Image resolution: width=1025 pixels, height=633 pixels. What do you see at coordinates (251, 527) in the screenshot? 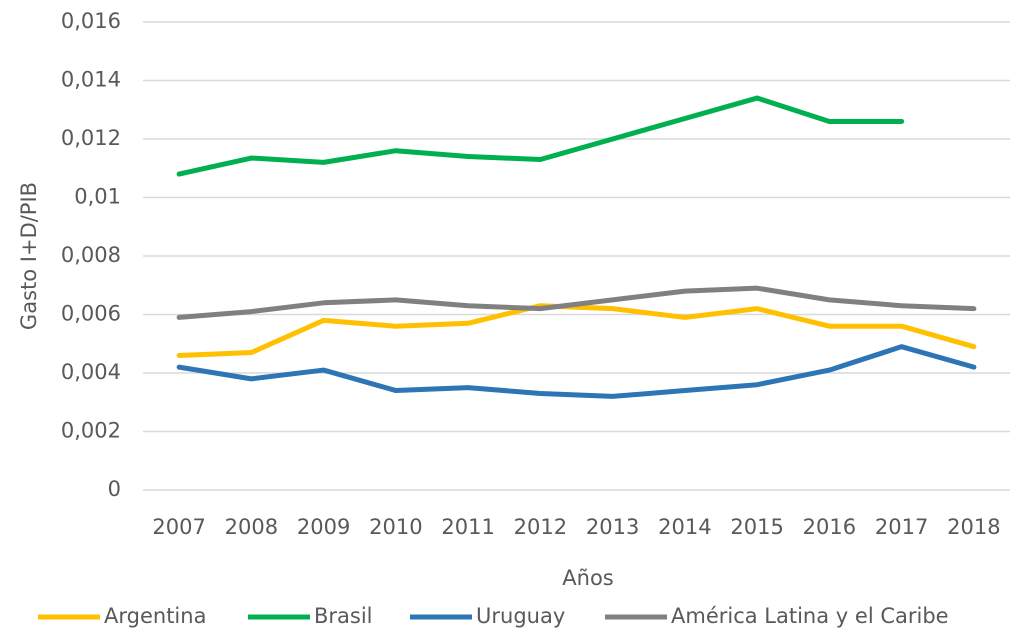
I see `x-tick-label: 2008` at bounding box center [251, 527].